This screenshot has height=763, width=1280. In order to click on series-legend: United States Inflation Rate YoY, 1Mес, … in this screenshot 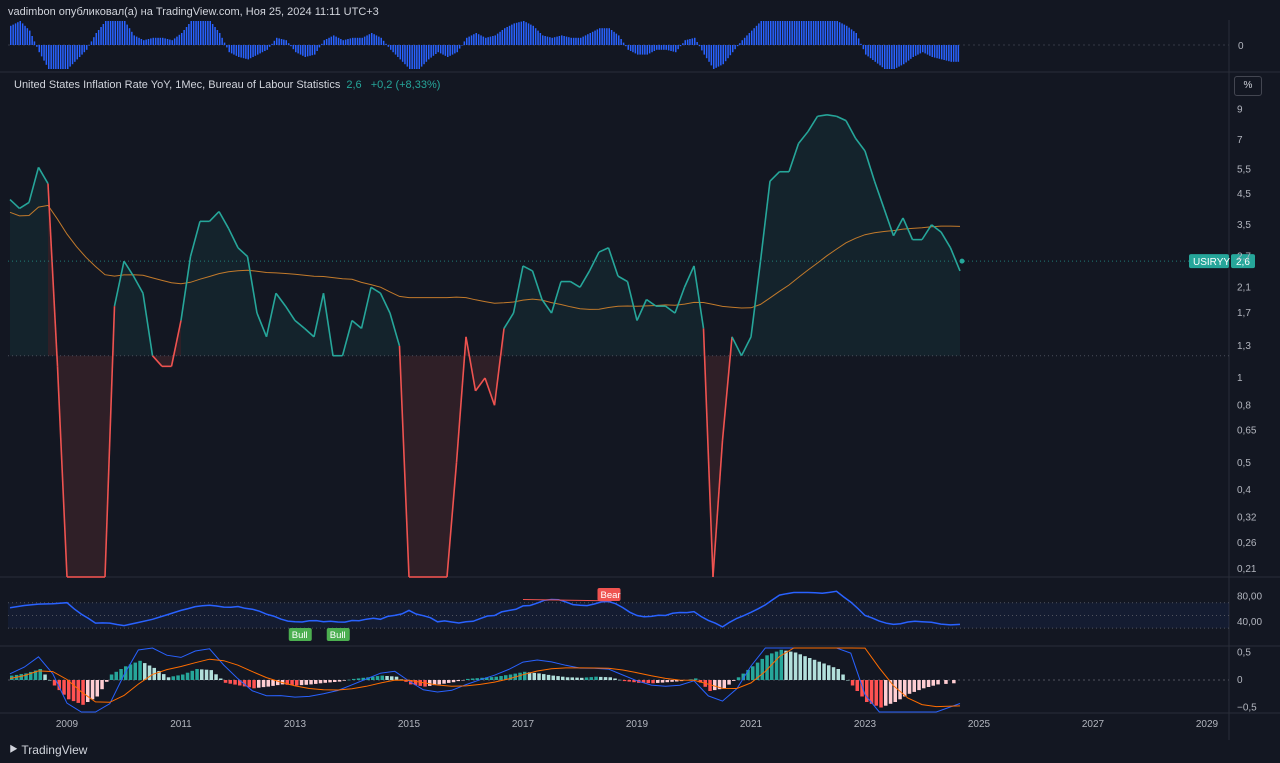, I will do `click(227, 85)`.